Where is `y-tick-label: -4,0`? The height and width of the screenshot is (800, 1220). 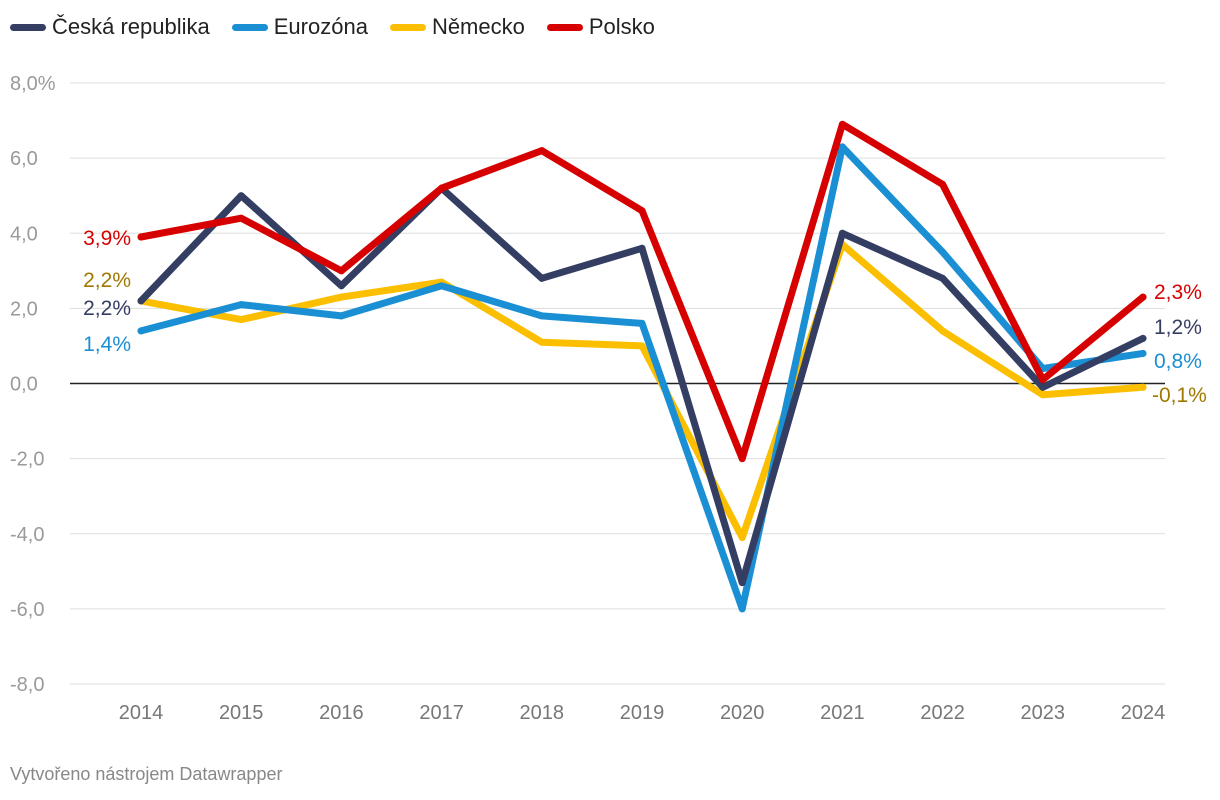 y-tick-label: -4,0 is located at coordinates (27, 535).